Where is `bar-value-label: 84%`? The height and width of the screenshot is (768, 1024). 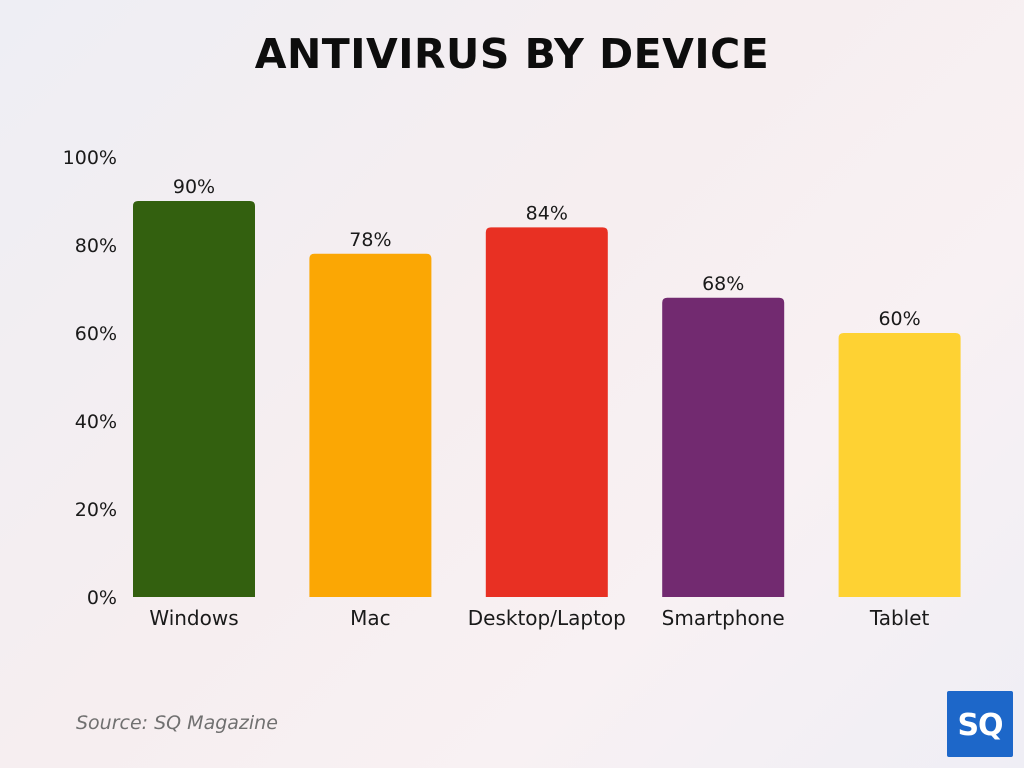 bar-value-label: 84% is located at coordinates (547, 213).